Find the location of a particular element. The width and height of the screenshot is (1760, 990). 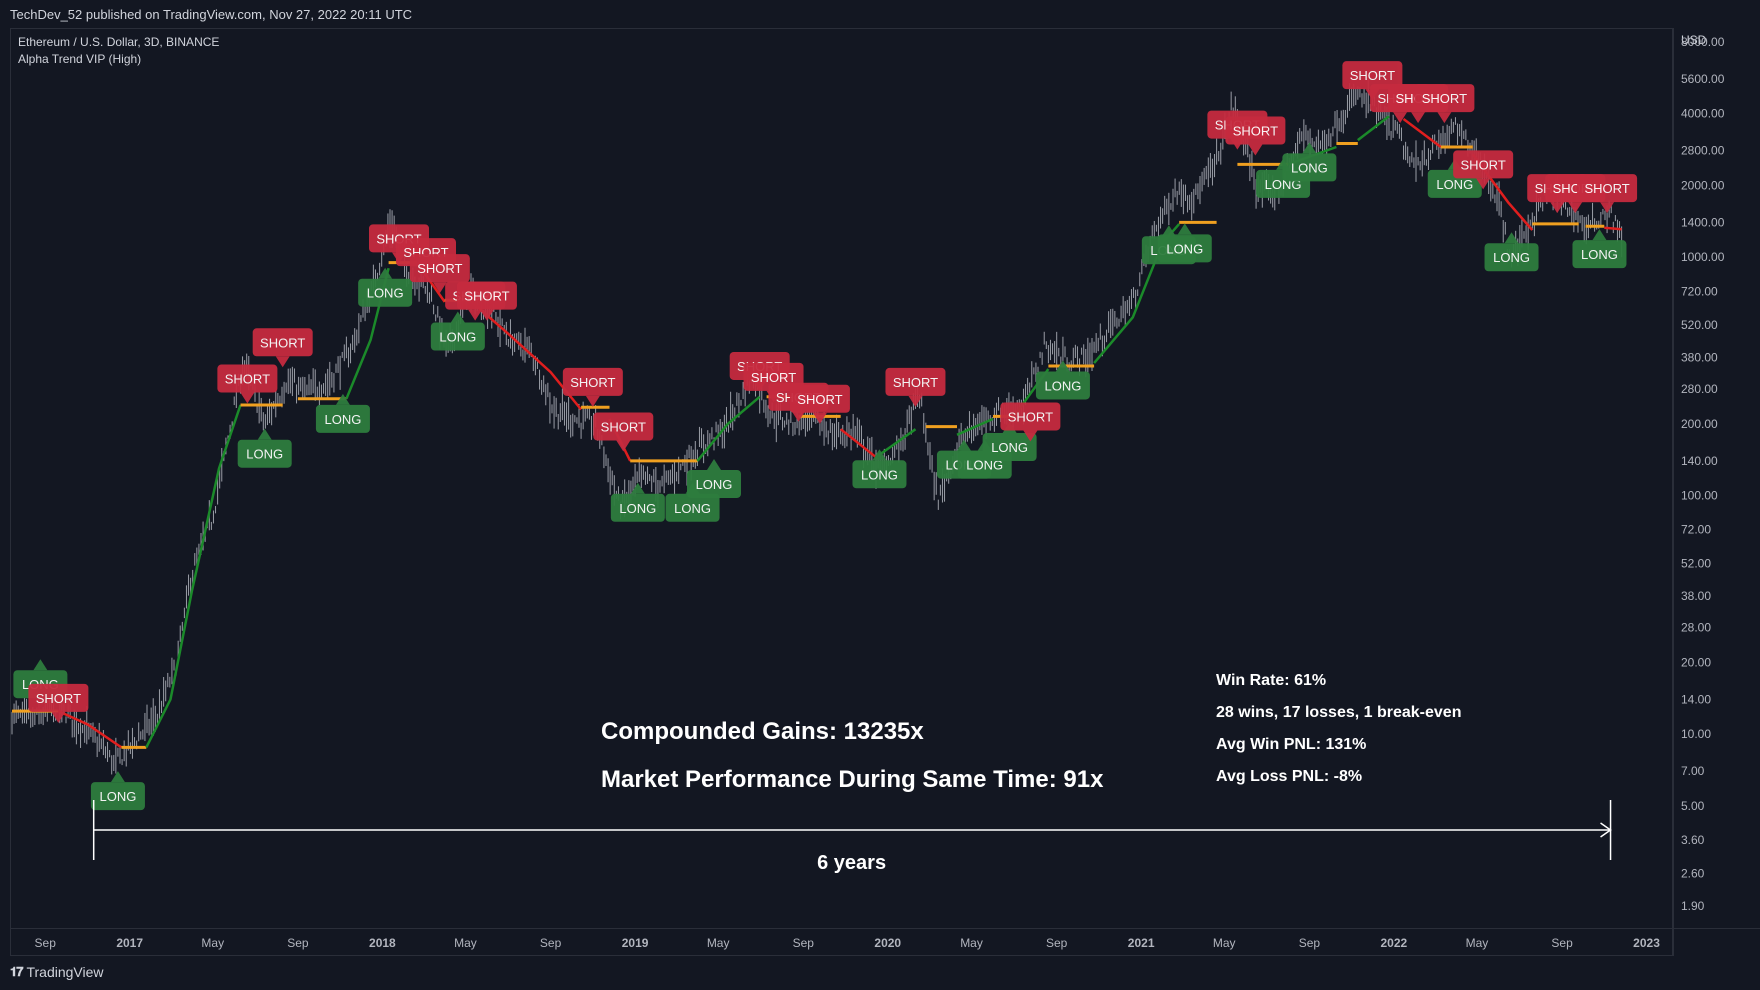

time-tick-label: 2018 is located at coordinates (382, 943).